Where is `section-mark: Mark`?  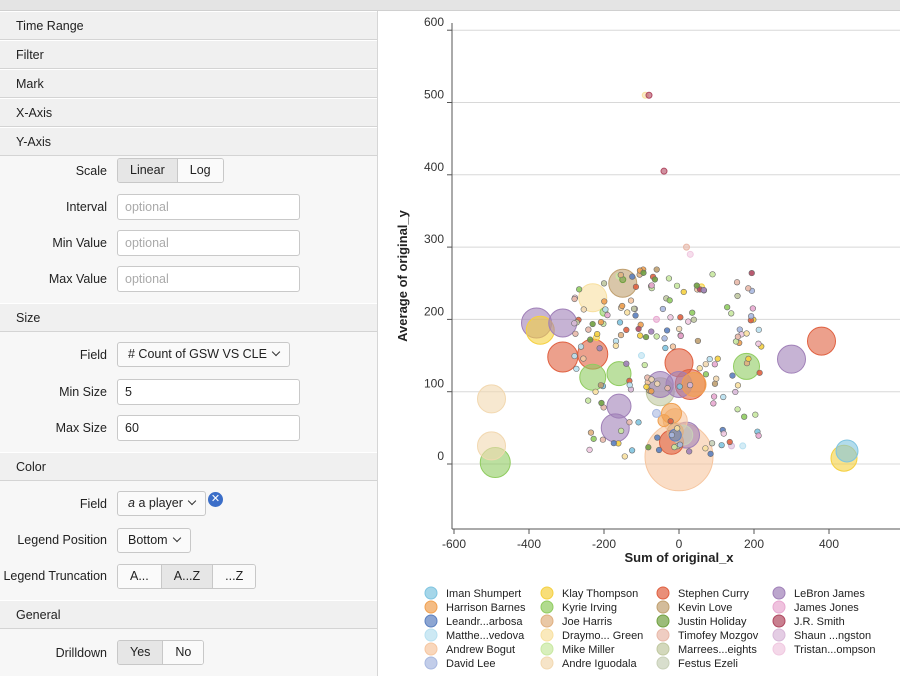 section-mark: Mark is located at coordinates (188, 83).